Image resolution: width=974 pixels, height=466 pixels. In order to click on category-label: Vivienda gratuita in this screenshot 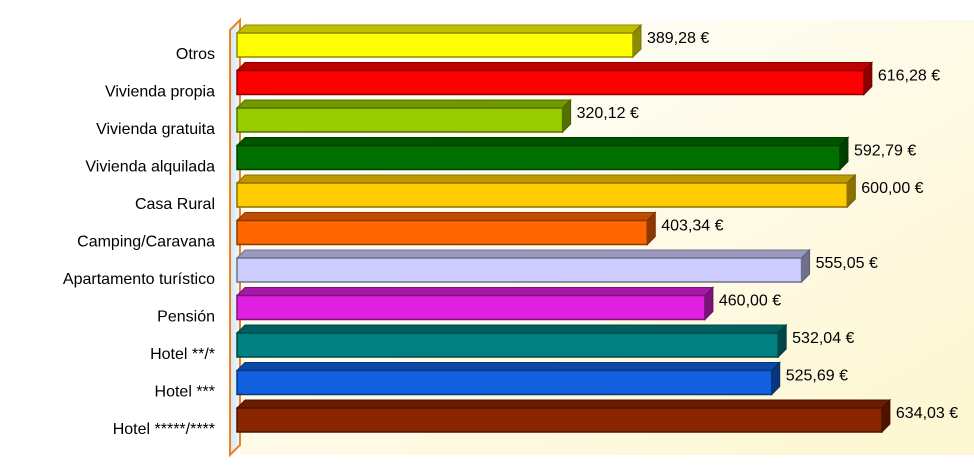, I will do `click(155, 129)`.